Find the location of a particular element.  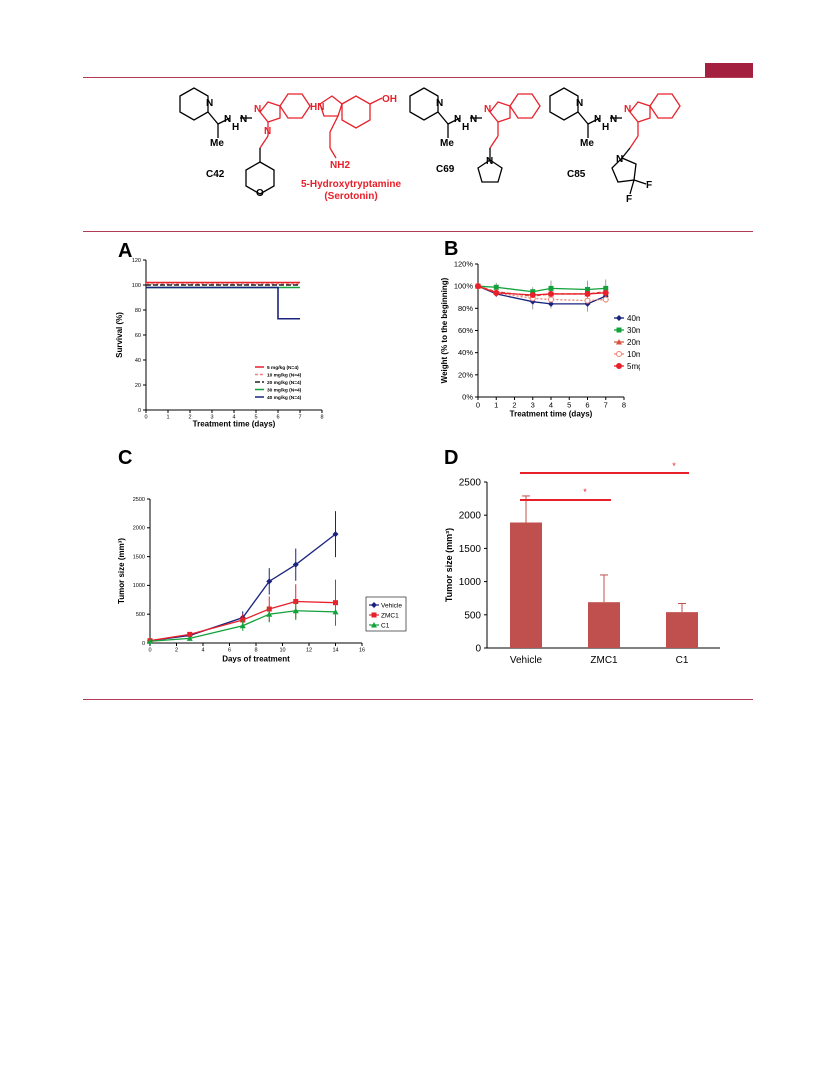

y-axis-title: Survival (%) is located at coordinates (119, 335).